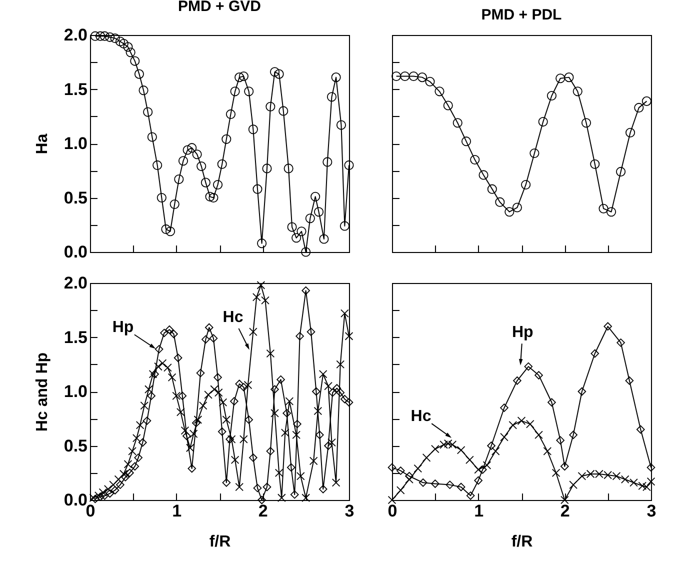 The height and width of the screenshot is (570, 681). I want to click on chart-title: PMD + PDL, so click(521, 15).